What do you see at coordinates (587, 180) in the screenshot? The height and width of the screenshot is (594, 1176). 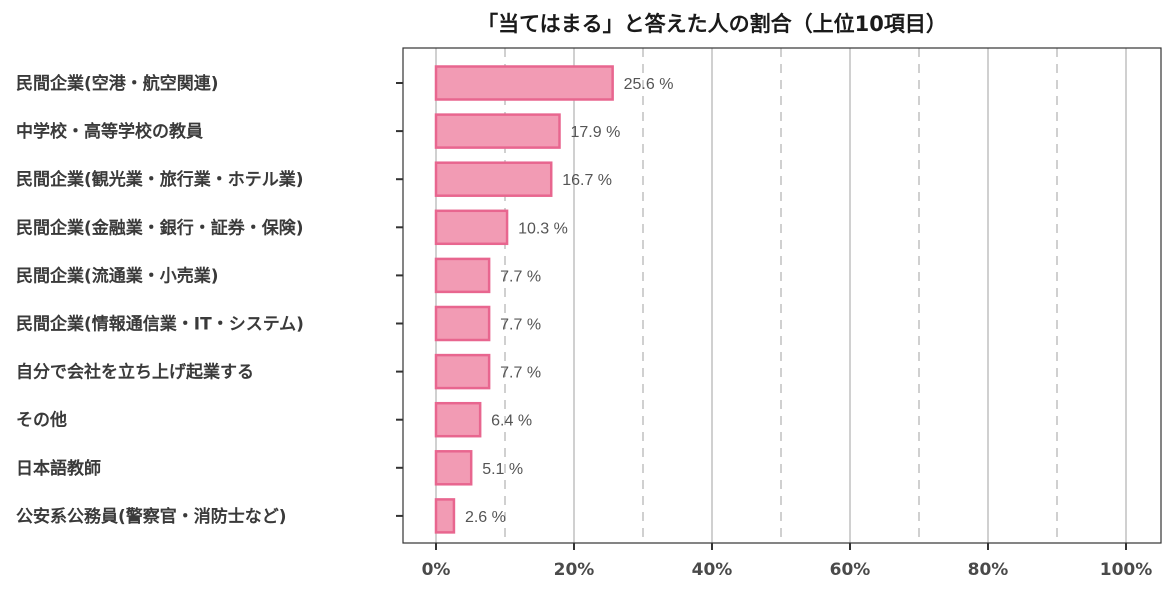 I see `value-label-2: 16.7 %` at bounding box center [587, 180].